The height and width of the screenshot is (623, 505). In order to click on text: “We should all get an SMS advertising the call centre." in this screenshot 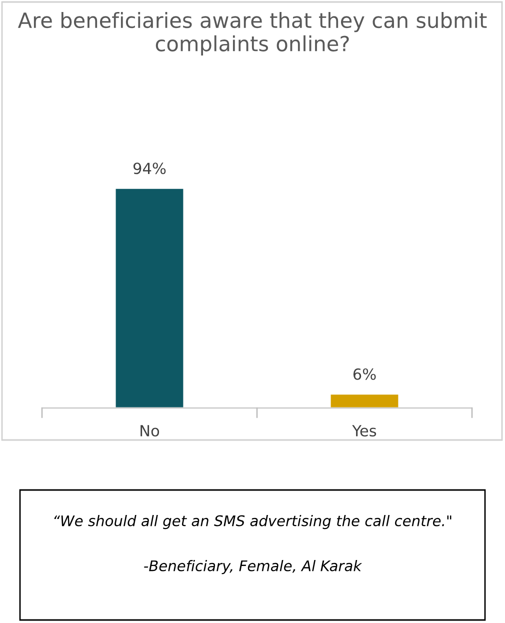, I will do `click(253, 522)`.